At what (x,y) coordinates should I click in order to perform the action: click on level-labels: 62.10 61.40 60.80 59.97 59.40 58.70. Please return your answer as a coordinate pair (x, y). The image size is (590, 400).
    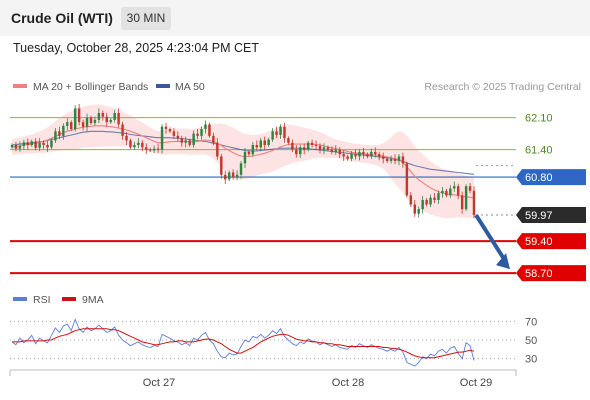
    Looking at the image, I should click on (551, 197).